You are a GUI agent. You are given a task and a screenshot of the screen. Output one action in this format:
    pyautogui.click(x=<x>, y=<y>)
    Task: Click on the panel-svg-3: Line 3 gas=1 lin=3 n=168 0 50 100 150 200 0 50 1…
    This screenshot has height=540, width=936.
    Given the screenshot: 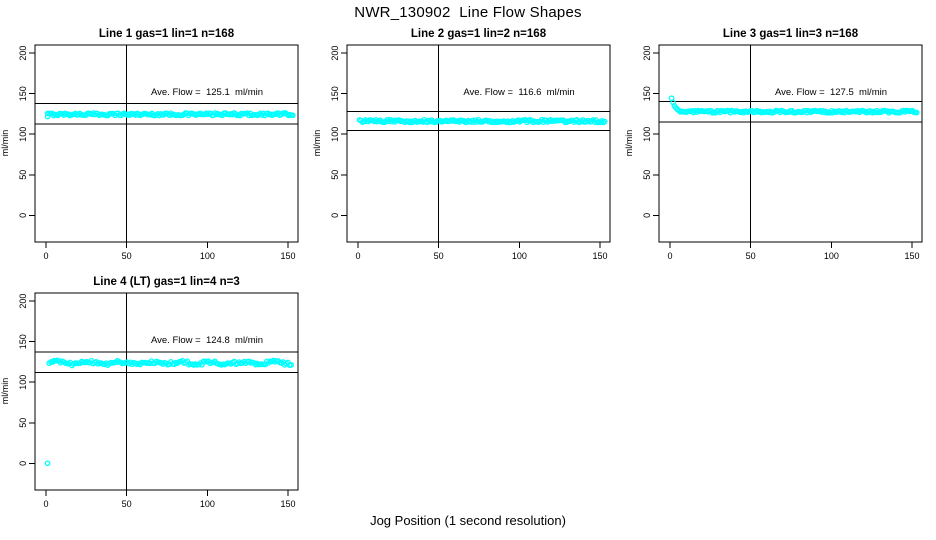 What is the action you would take?
    pyautogui.click(x=773, y=144)
    